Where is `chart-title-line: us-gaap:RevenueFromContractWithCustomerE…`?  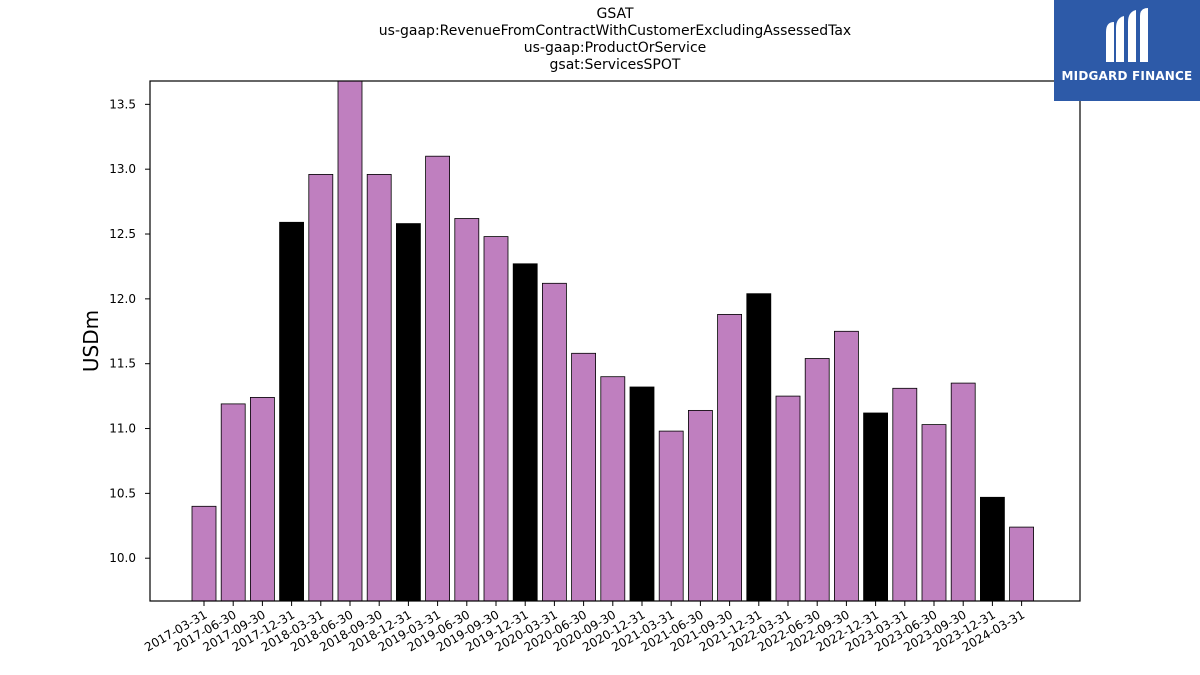
chart-title-line: us-gaap:RevenueFromContractWithCustomerE… is located at coordinates (615, 31).